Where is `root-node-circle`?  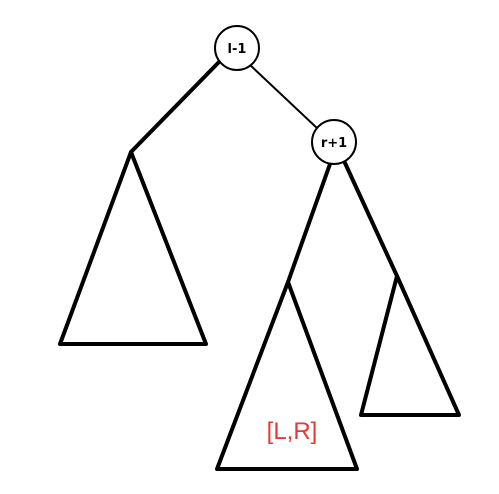 root-node-circle is located at coordinates (237, 48).